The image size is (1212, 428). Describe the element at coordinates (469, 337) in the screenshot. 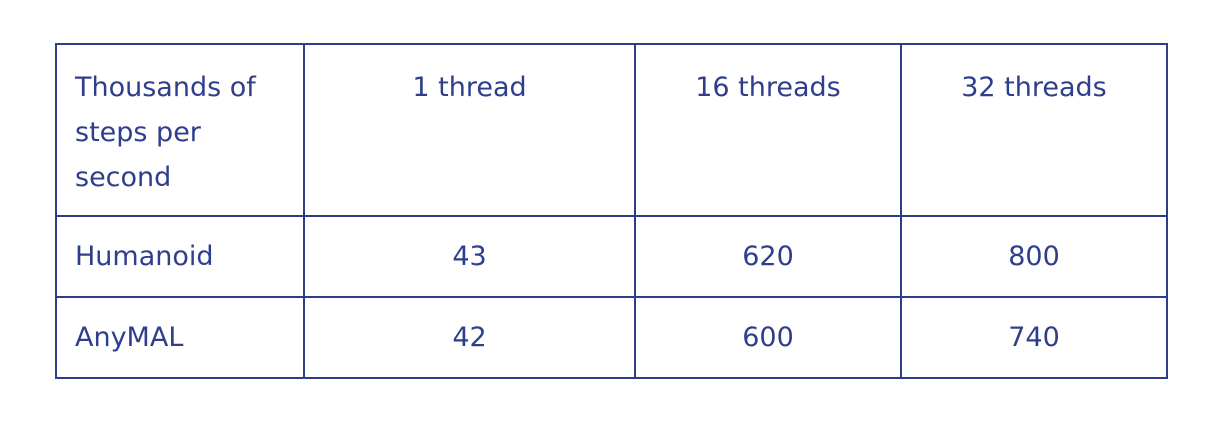

I see `cell-anymal-1-thread: 42` at that location.